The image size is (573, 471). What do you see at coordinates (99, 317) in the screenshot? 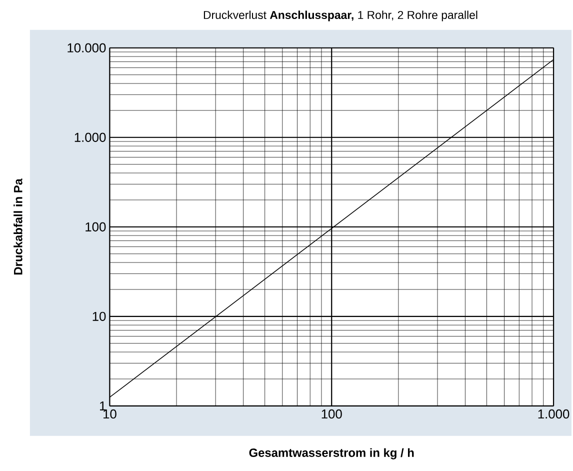
I see `y-tick-label: 10` at bounding box center [99, 317].